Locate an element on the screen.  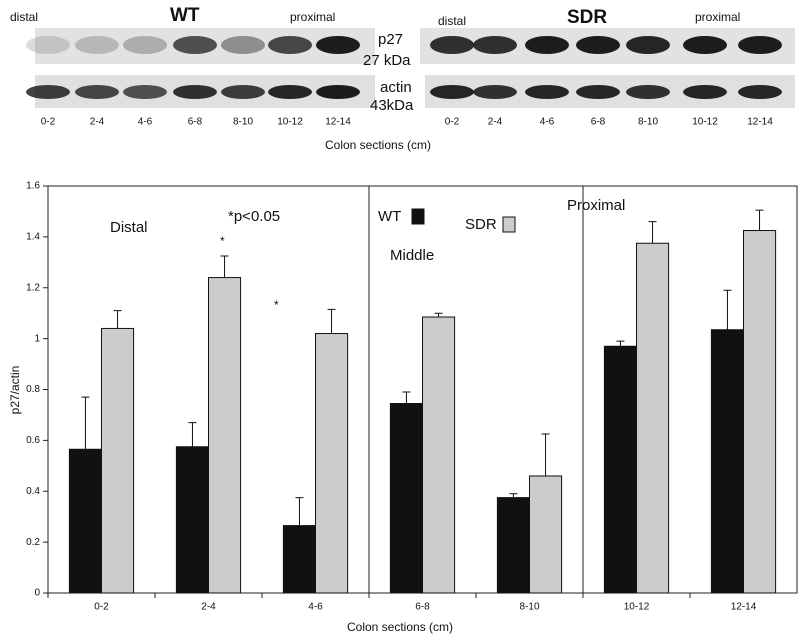
blot-label: actin is located at coordinates (396, 87).